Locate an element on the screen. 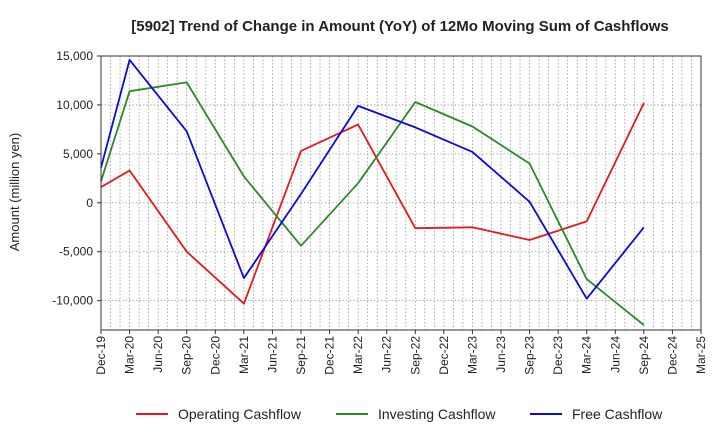 This screenshot has width=720, height=440. x-tick-label: Mar-25 is located at coordinates (701, 355).